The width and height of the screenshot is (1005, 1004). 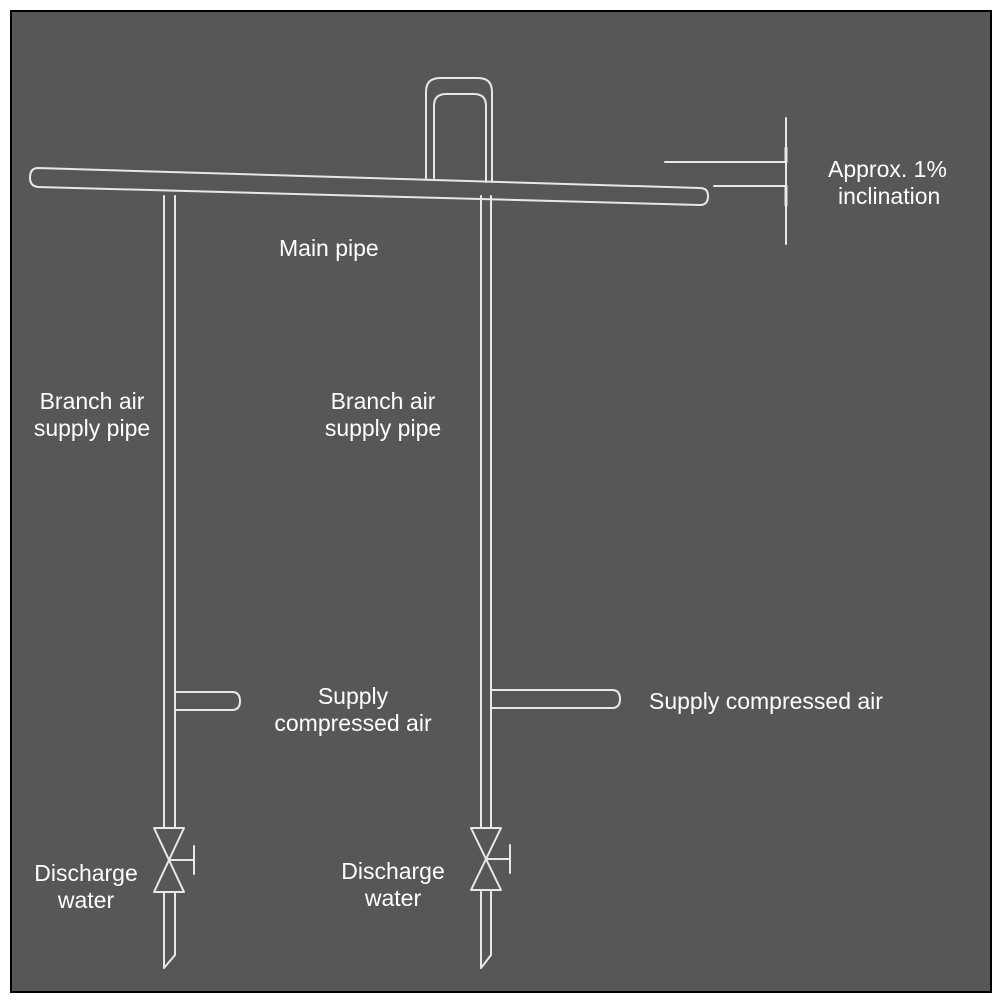 I want to click on left-supply-label-line-2: compressed air, so click(x=353, y=723).